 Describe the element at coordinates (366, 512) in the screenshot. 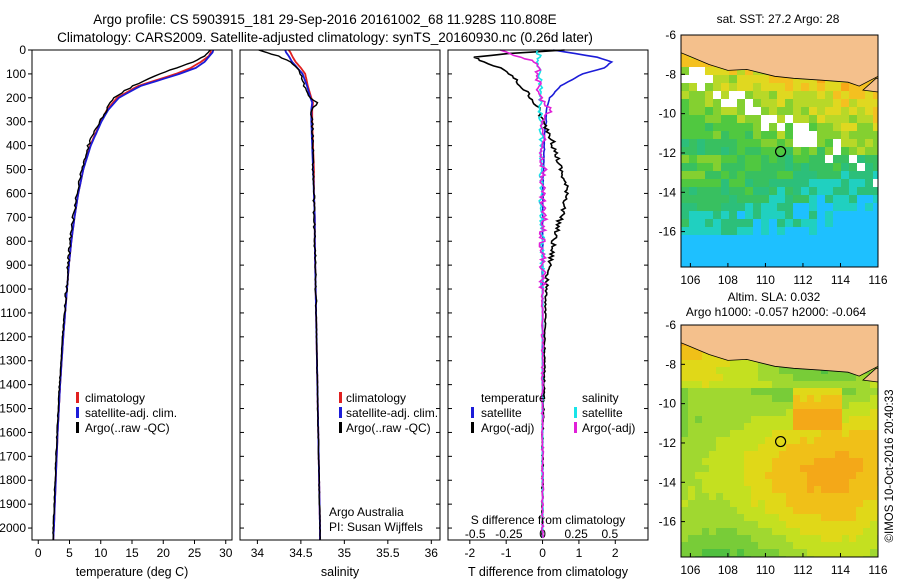

I see `annotation-argo-australia: Argo Australia` at that location.